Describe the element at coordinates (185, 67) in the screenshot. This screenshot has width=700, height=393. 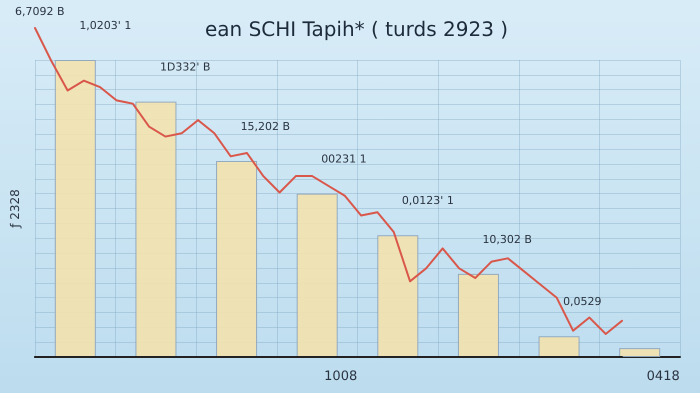
I see `annotation: 1D332' B` at that location.